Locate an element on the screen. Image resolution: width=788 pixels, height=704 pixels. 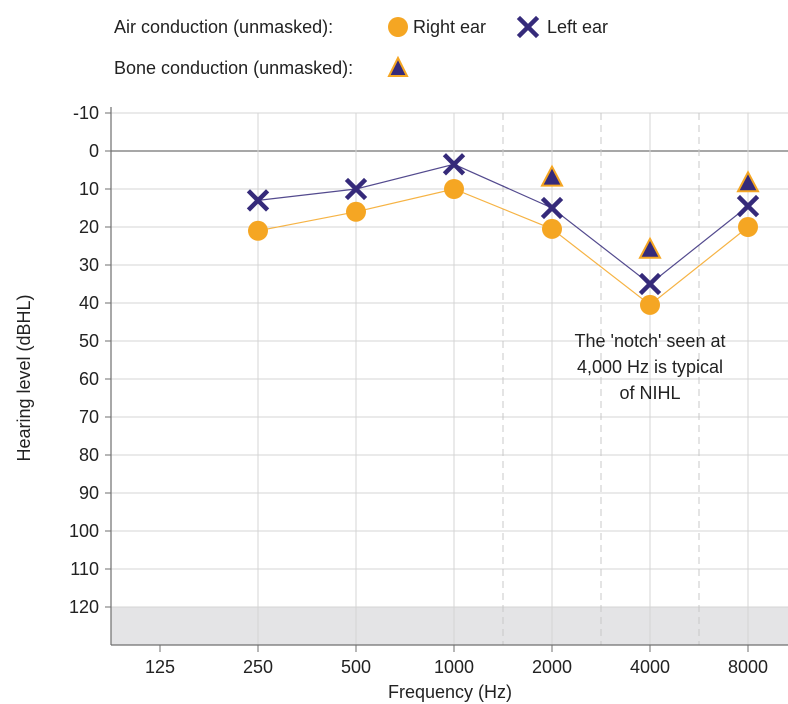
legend-right-ear-label: Right ear is located at coordinates (449, 27).